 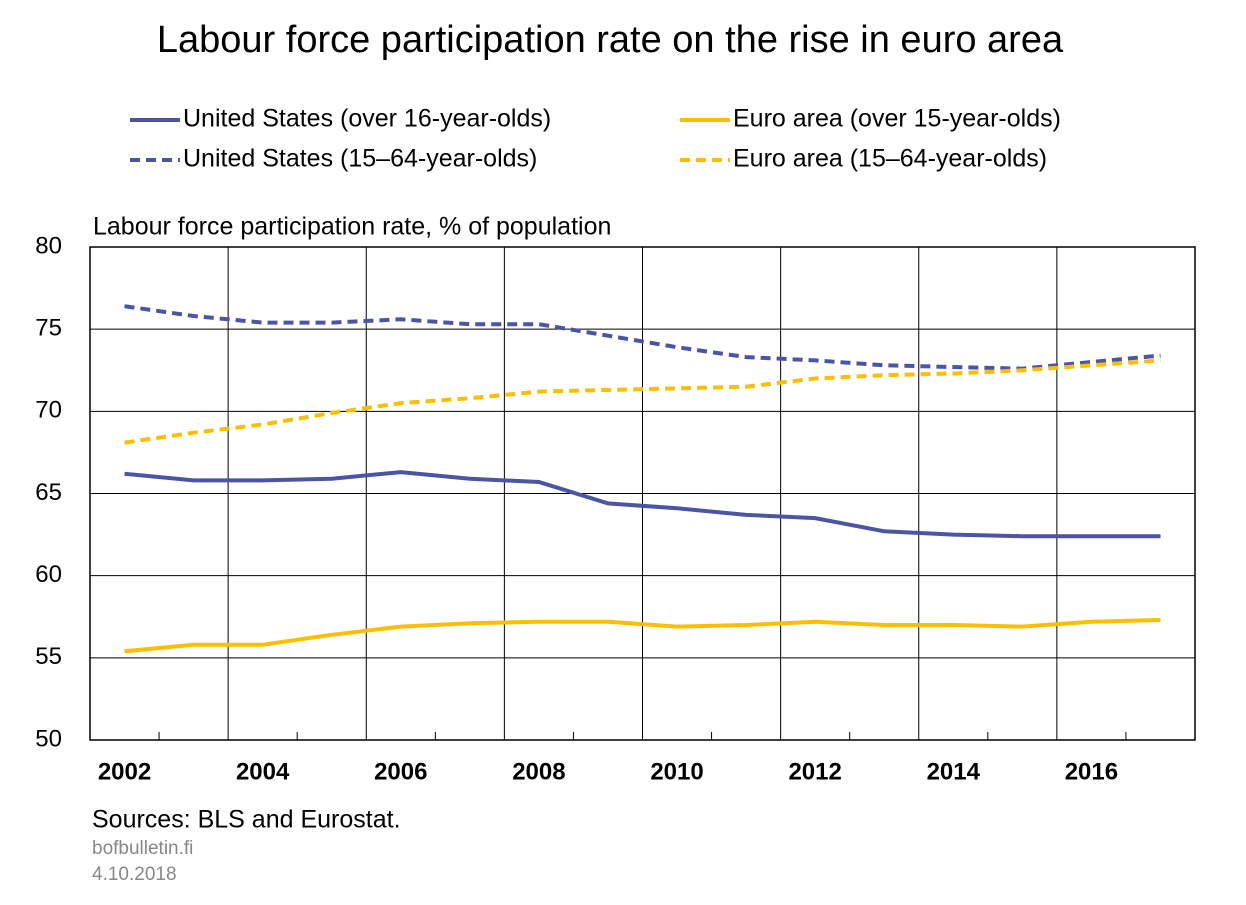 I want to click on y-tick-label: 50, so click(x=48, y=738).